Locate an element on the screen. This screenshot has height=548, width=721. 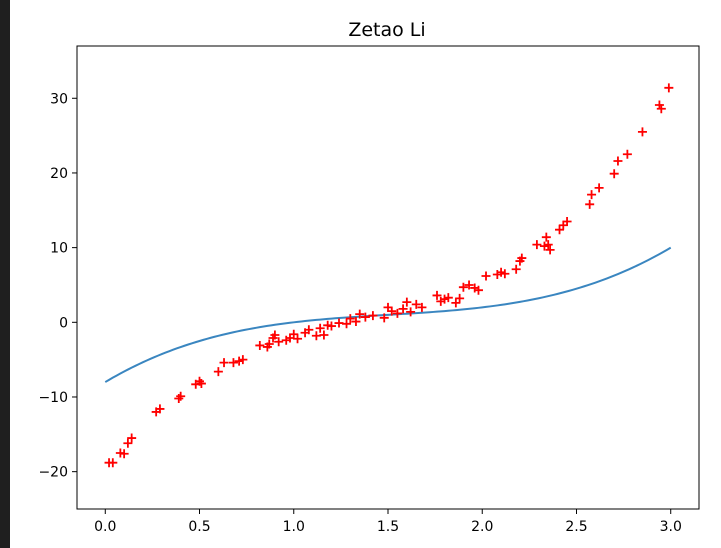
y-tick-label: 0 is located at coordinates (63, 323).